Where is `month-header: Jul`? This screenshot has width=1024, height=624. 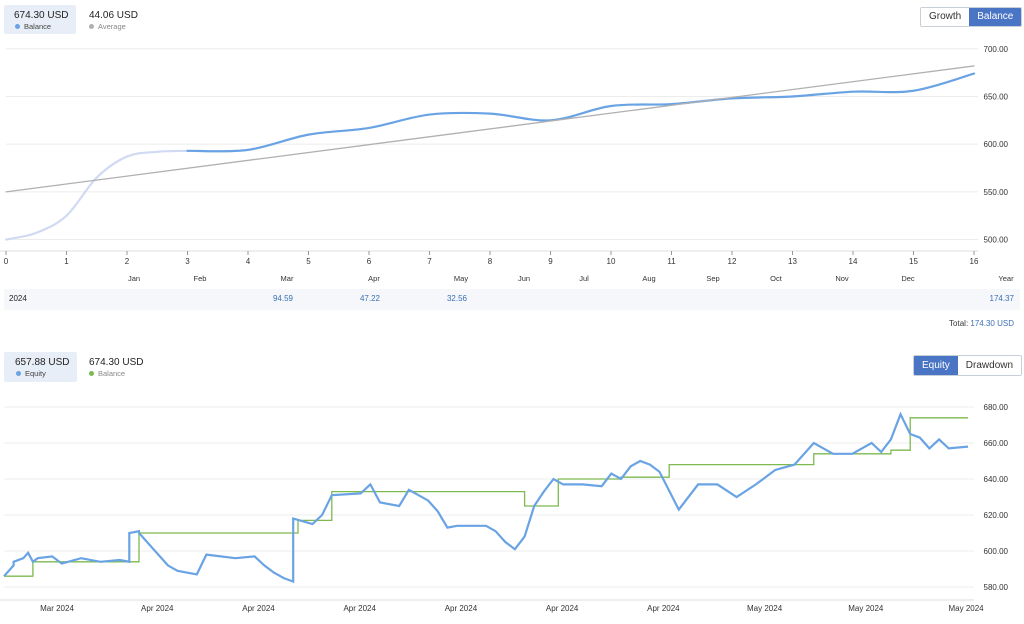 month-header: Jul is located at coordinates (584, 278).